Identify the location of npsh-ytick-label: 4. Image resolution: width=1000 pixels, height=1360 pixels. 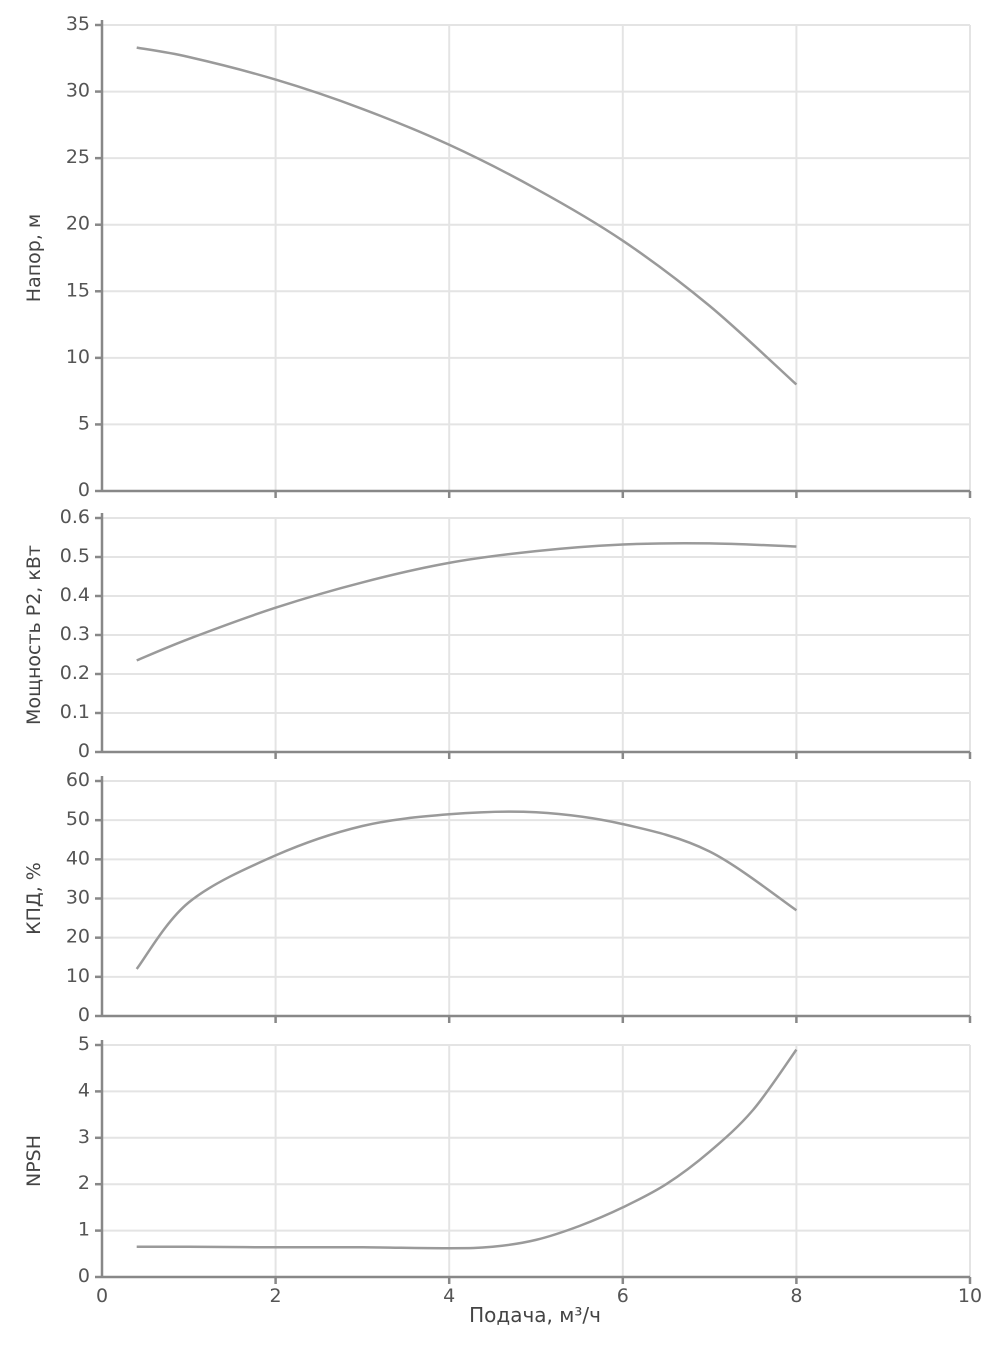
(84, 1090).